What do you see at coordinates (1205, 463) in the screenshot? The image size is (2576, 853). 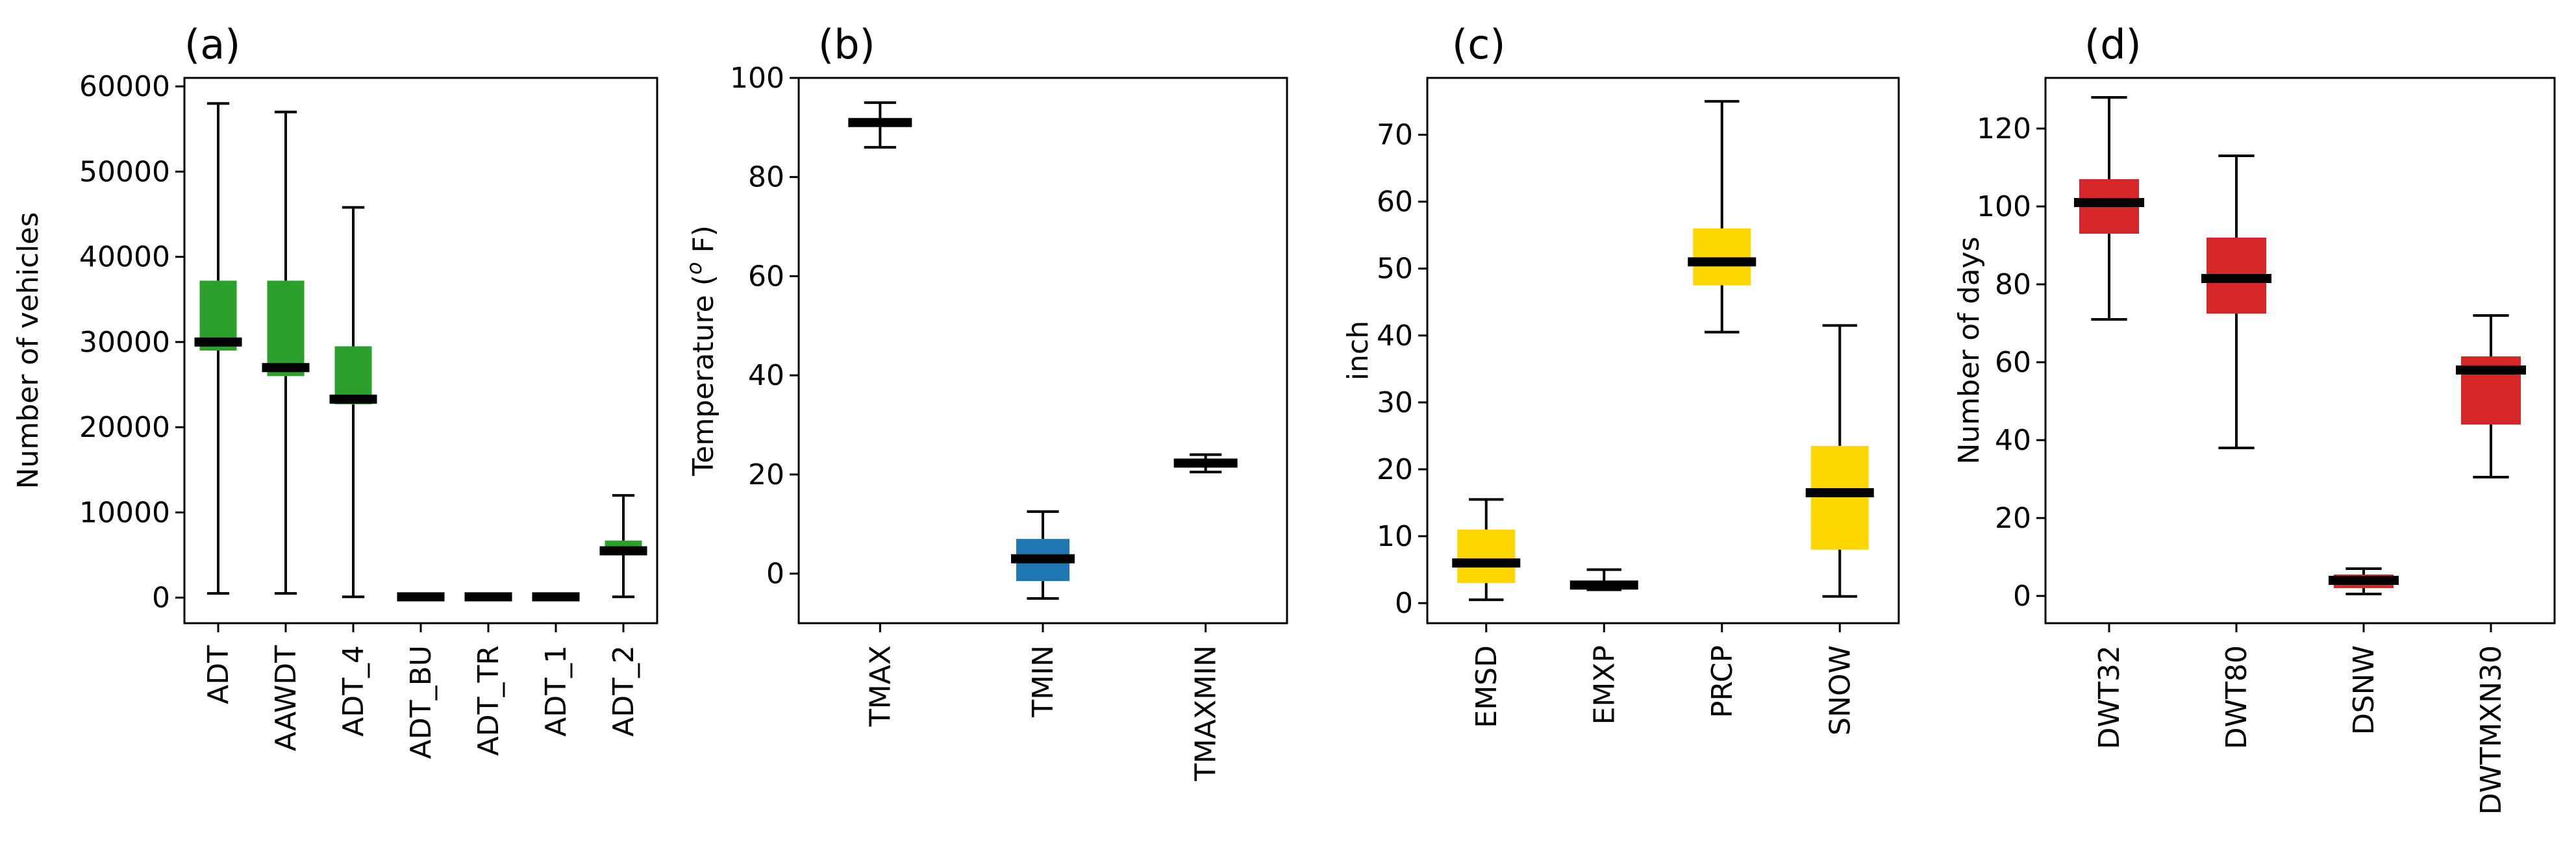 I see `box-TMAXMIN` at bounding box center [1205, 463].